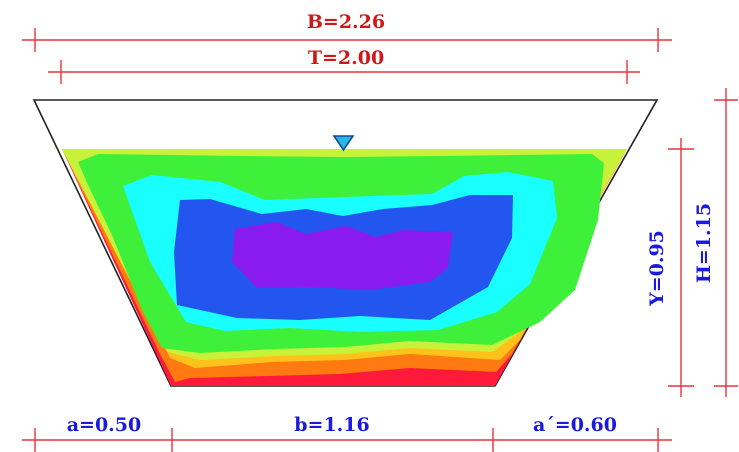  Describe the element at coordinates (657, 268) in the screenshot. I see `dim-label-depth: Y=0.95` at that location.